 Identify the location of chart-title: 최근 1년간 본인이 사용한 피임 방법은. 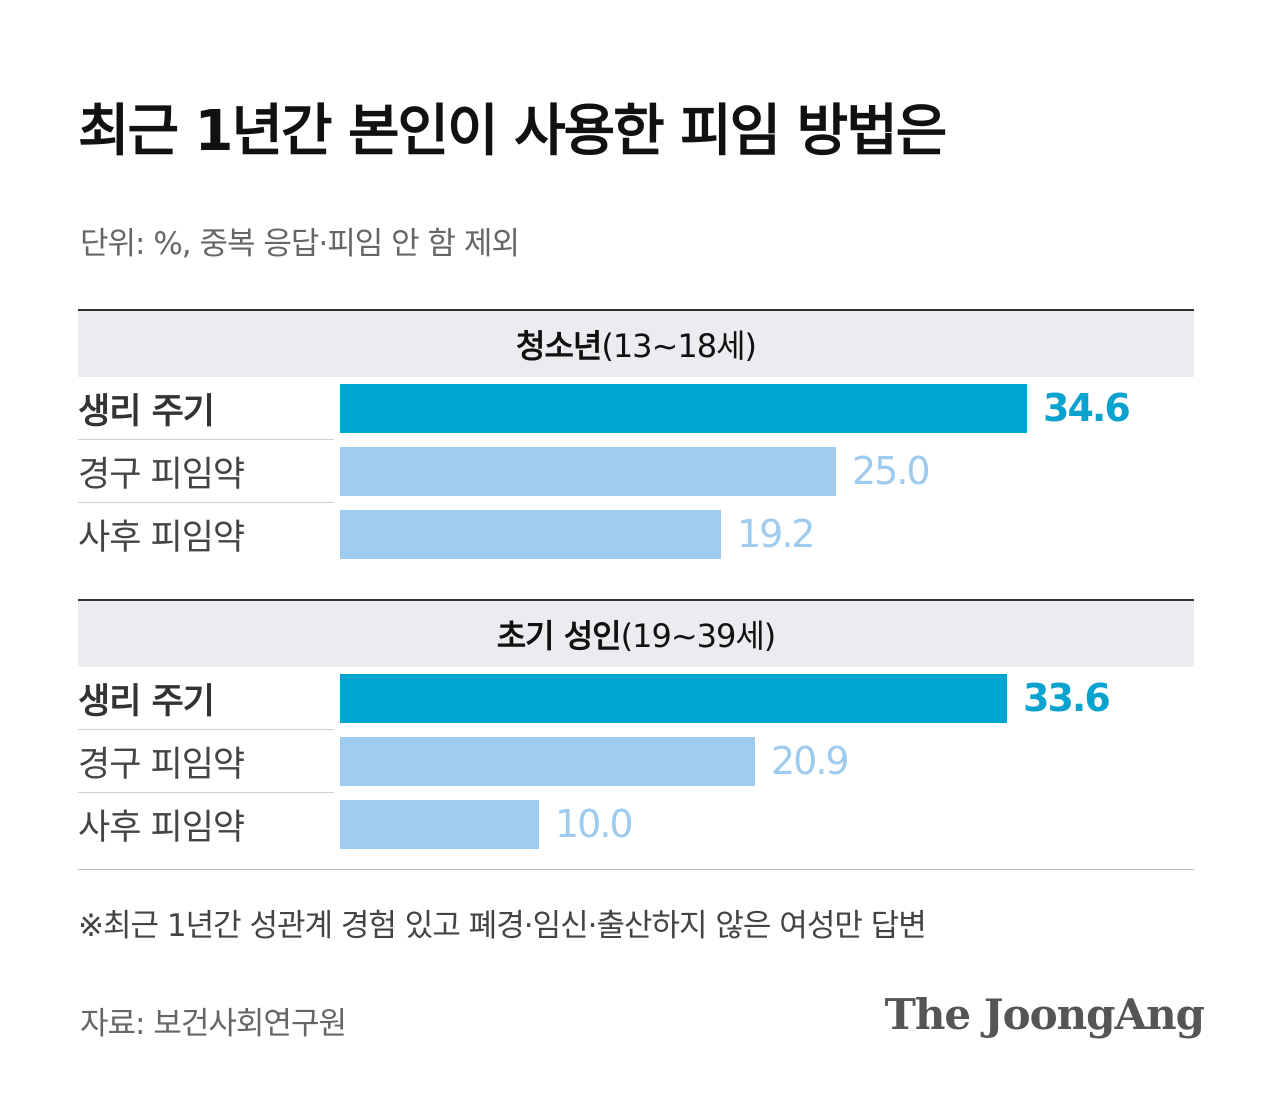
(512, 131).